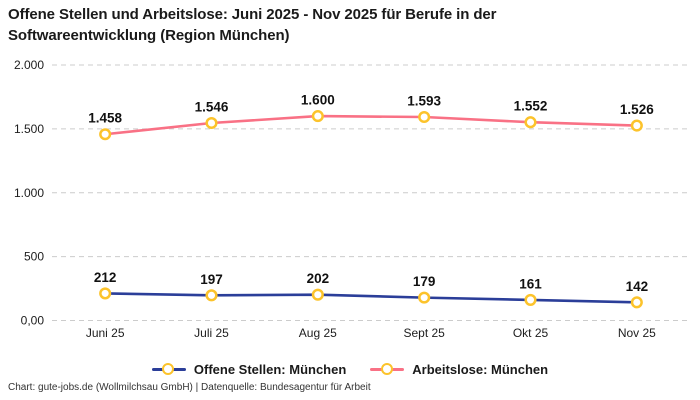  Describe the element at coordinates (480, 369) in the screenshot. I see `legend-label-arbeitslose: Arbeitslose: München` at that location.